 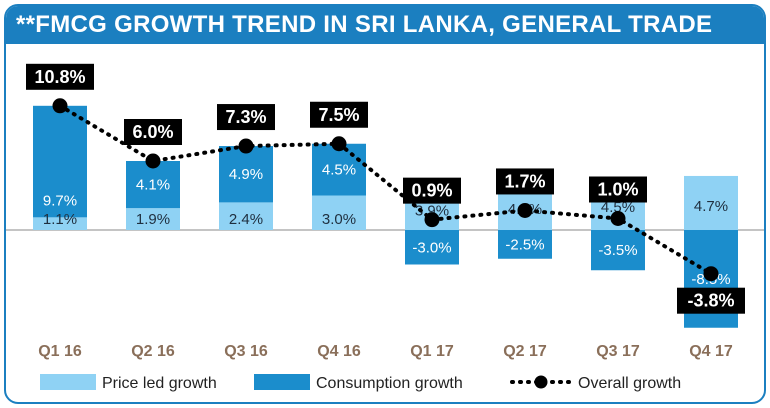 What do you see at coordinates (618, 207) in the screenshot?
I see `data-label-price-led: 4.5%` at bounding box center [618, 207].